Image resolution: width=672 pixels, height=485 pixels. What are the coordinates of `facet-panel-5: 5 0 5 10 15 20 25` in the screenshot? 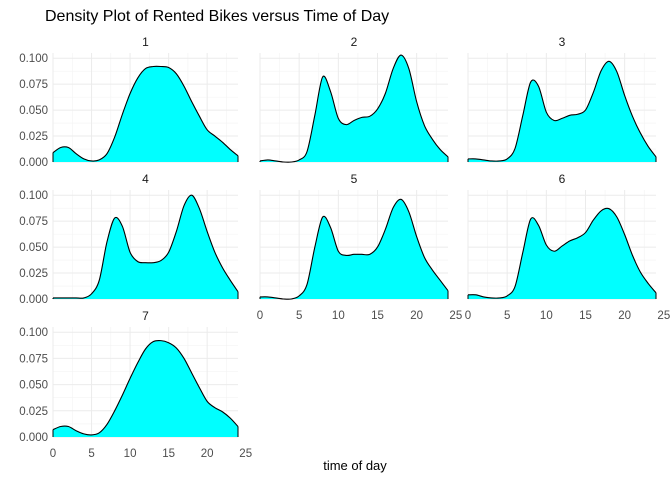 It's located at (359, 247).